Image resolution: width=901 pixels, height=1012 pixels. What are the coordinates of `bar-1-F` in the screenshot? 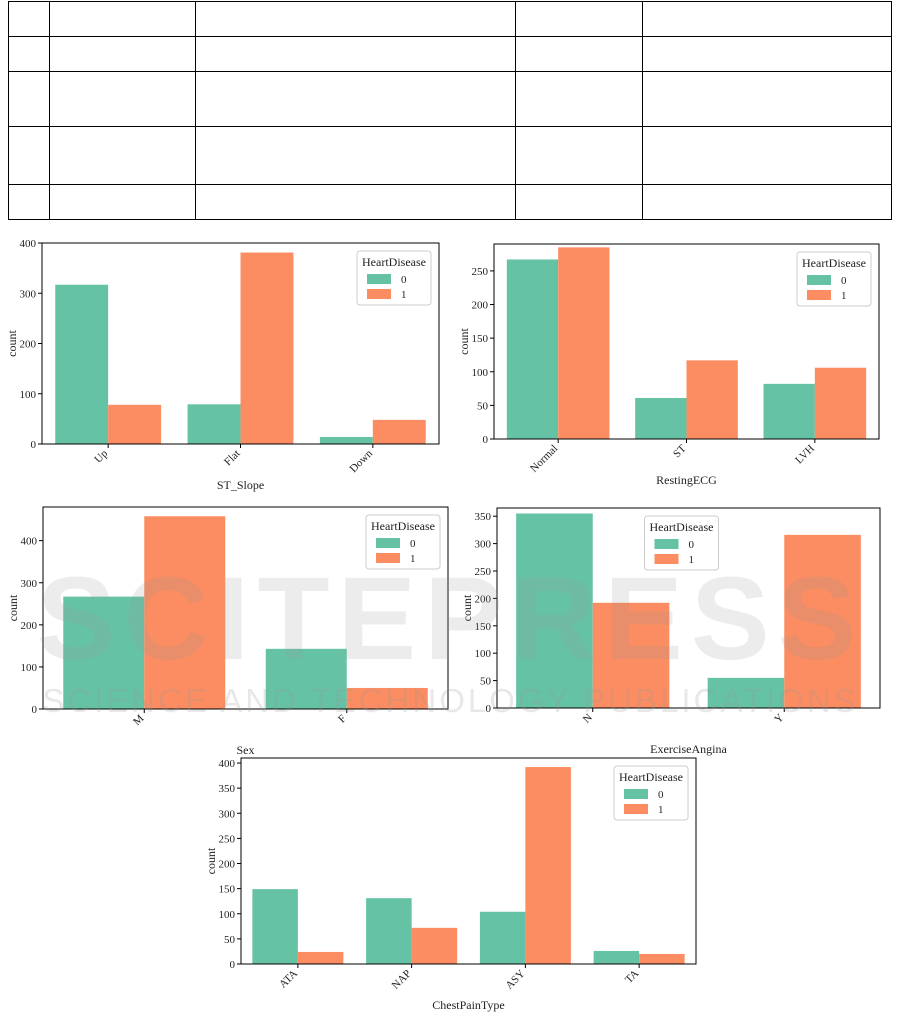 It's located at (387, 698).